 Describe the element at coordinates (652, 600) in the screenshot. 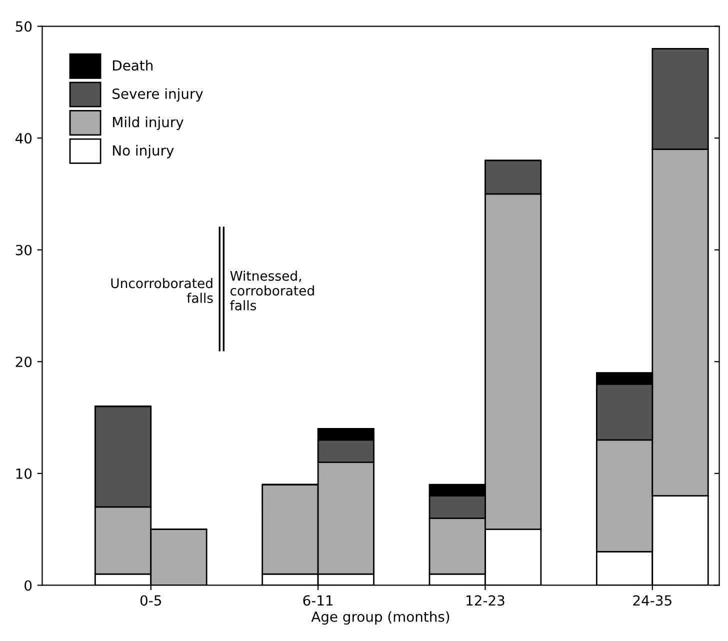

I see `x-tick-label: 24-35` at that location.